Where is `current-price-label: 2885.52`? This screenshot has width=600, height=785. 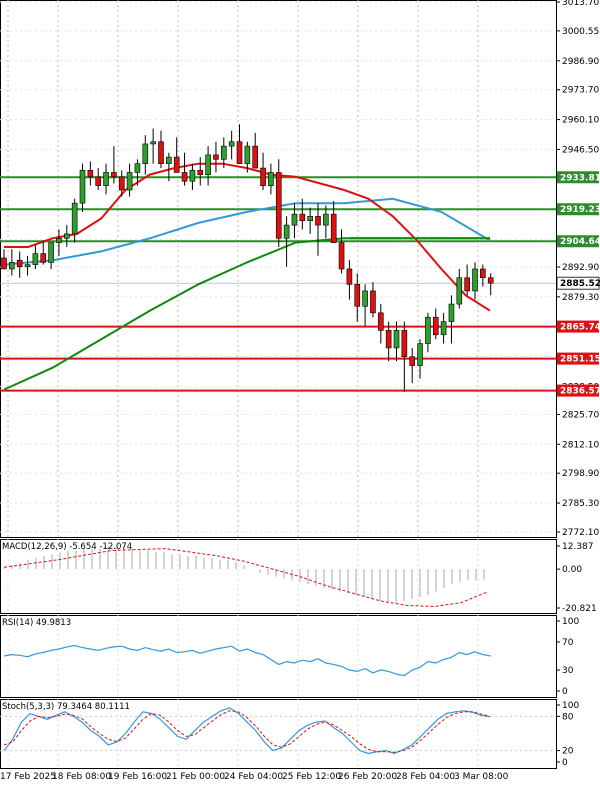 current-price-label: 2885.52 is located at coordinates (580, 284).